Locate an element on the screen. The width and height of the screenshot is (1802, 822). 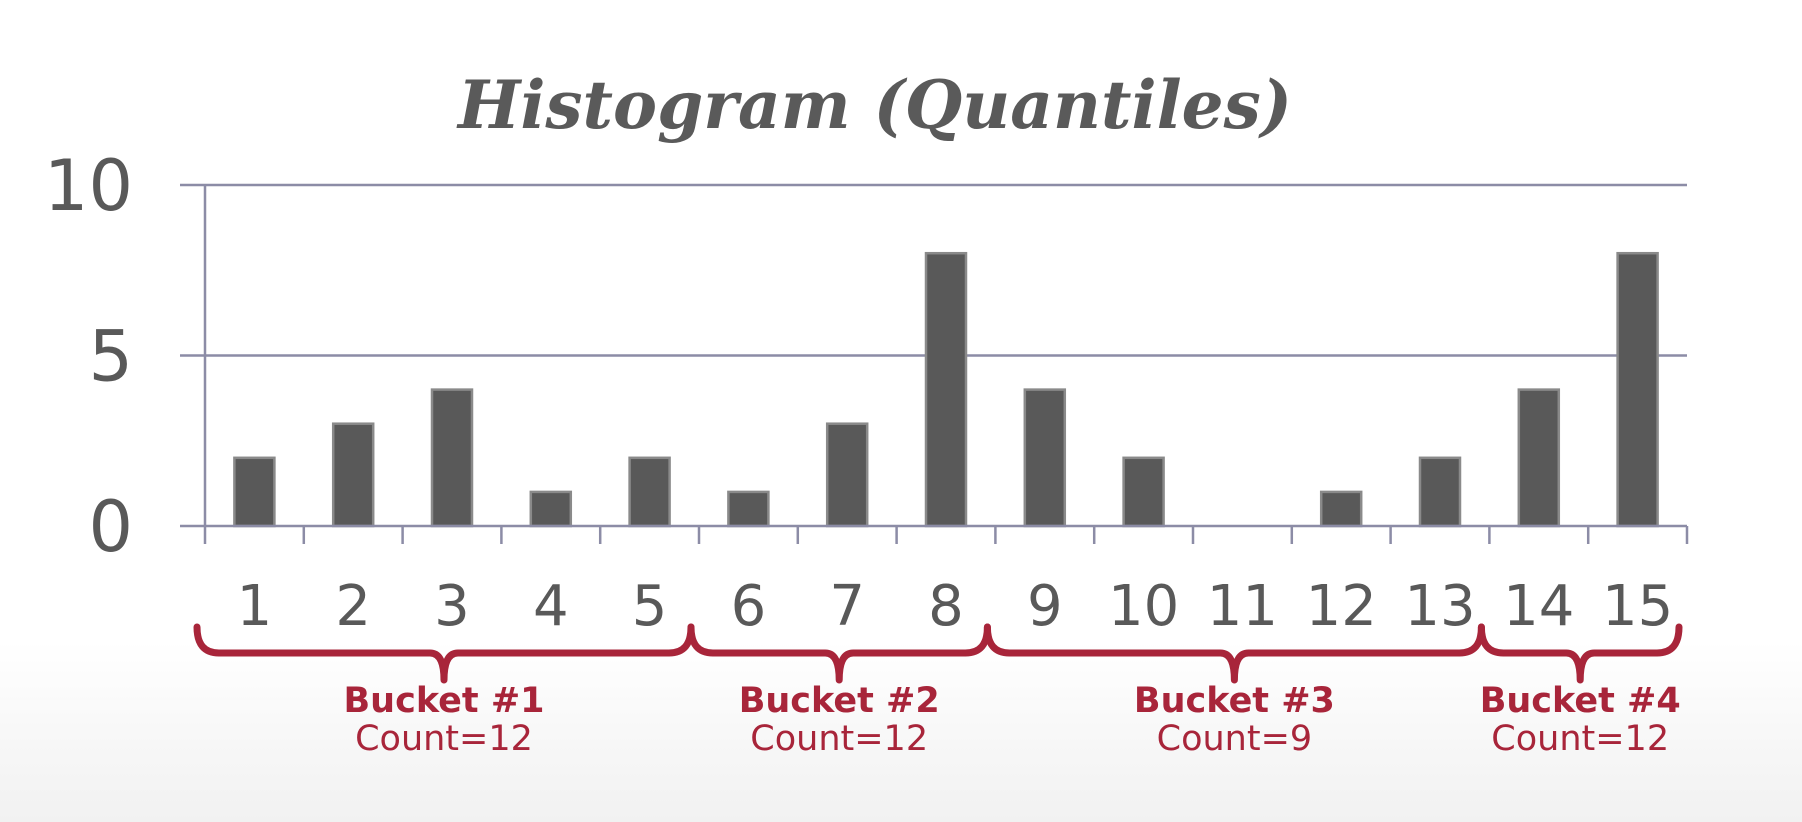
x-tick-labels: 1 2 3 4 5 6 7 8 9 10 11 12 13 14 15 is located at coordinates (955, 606).